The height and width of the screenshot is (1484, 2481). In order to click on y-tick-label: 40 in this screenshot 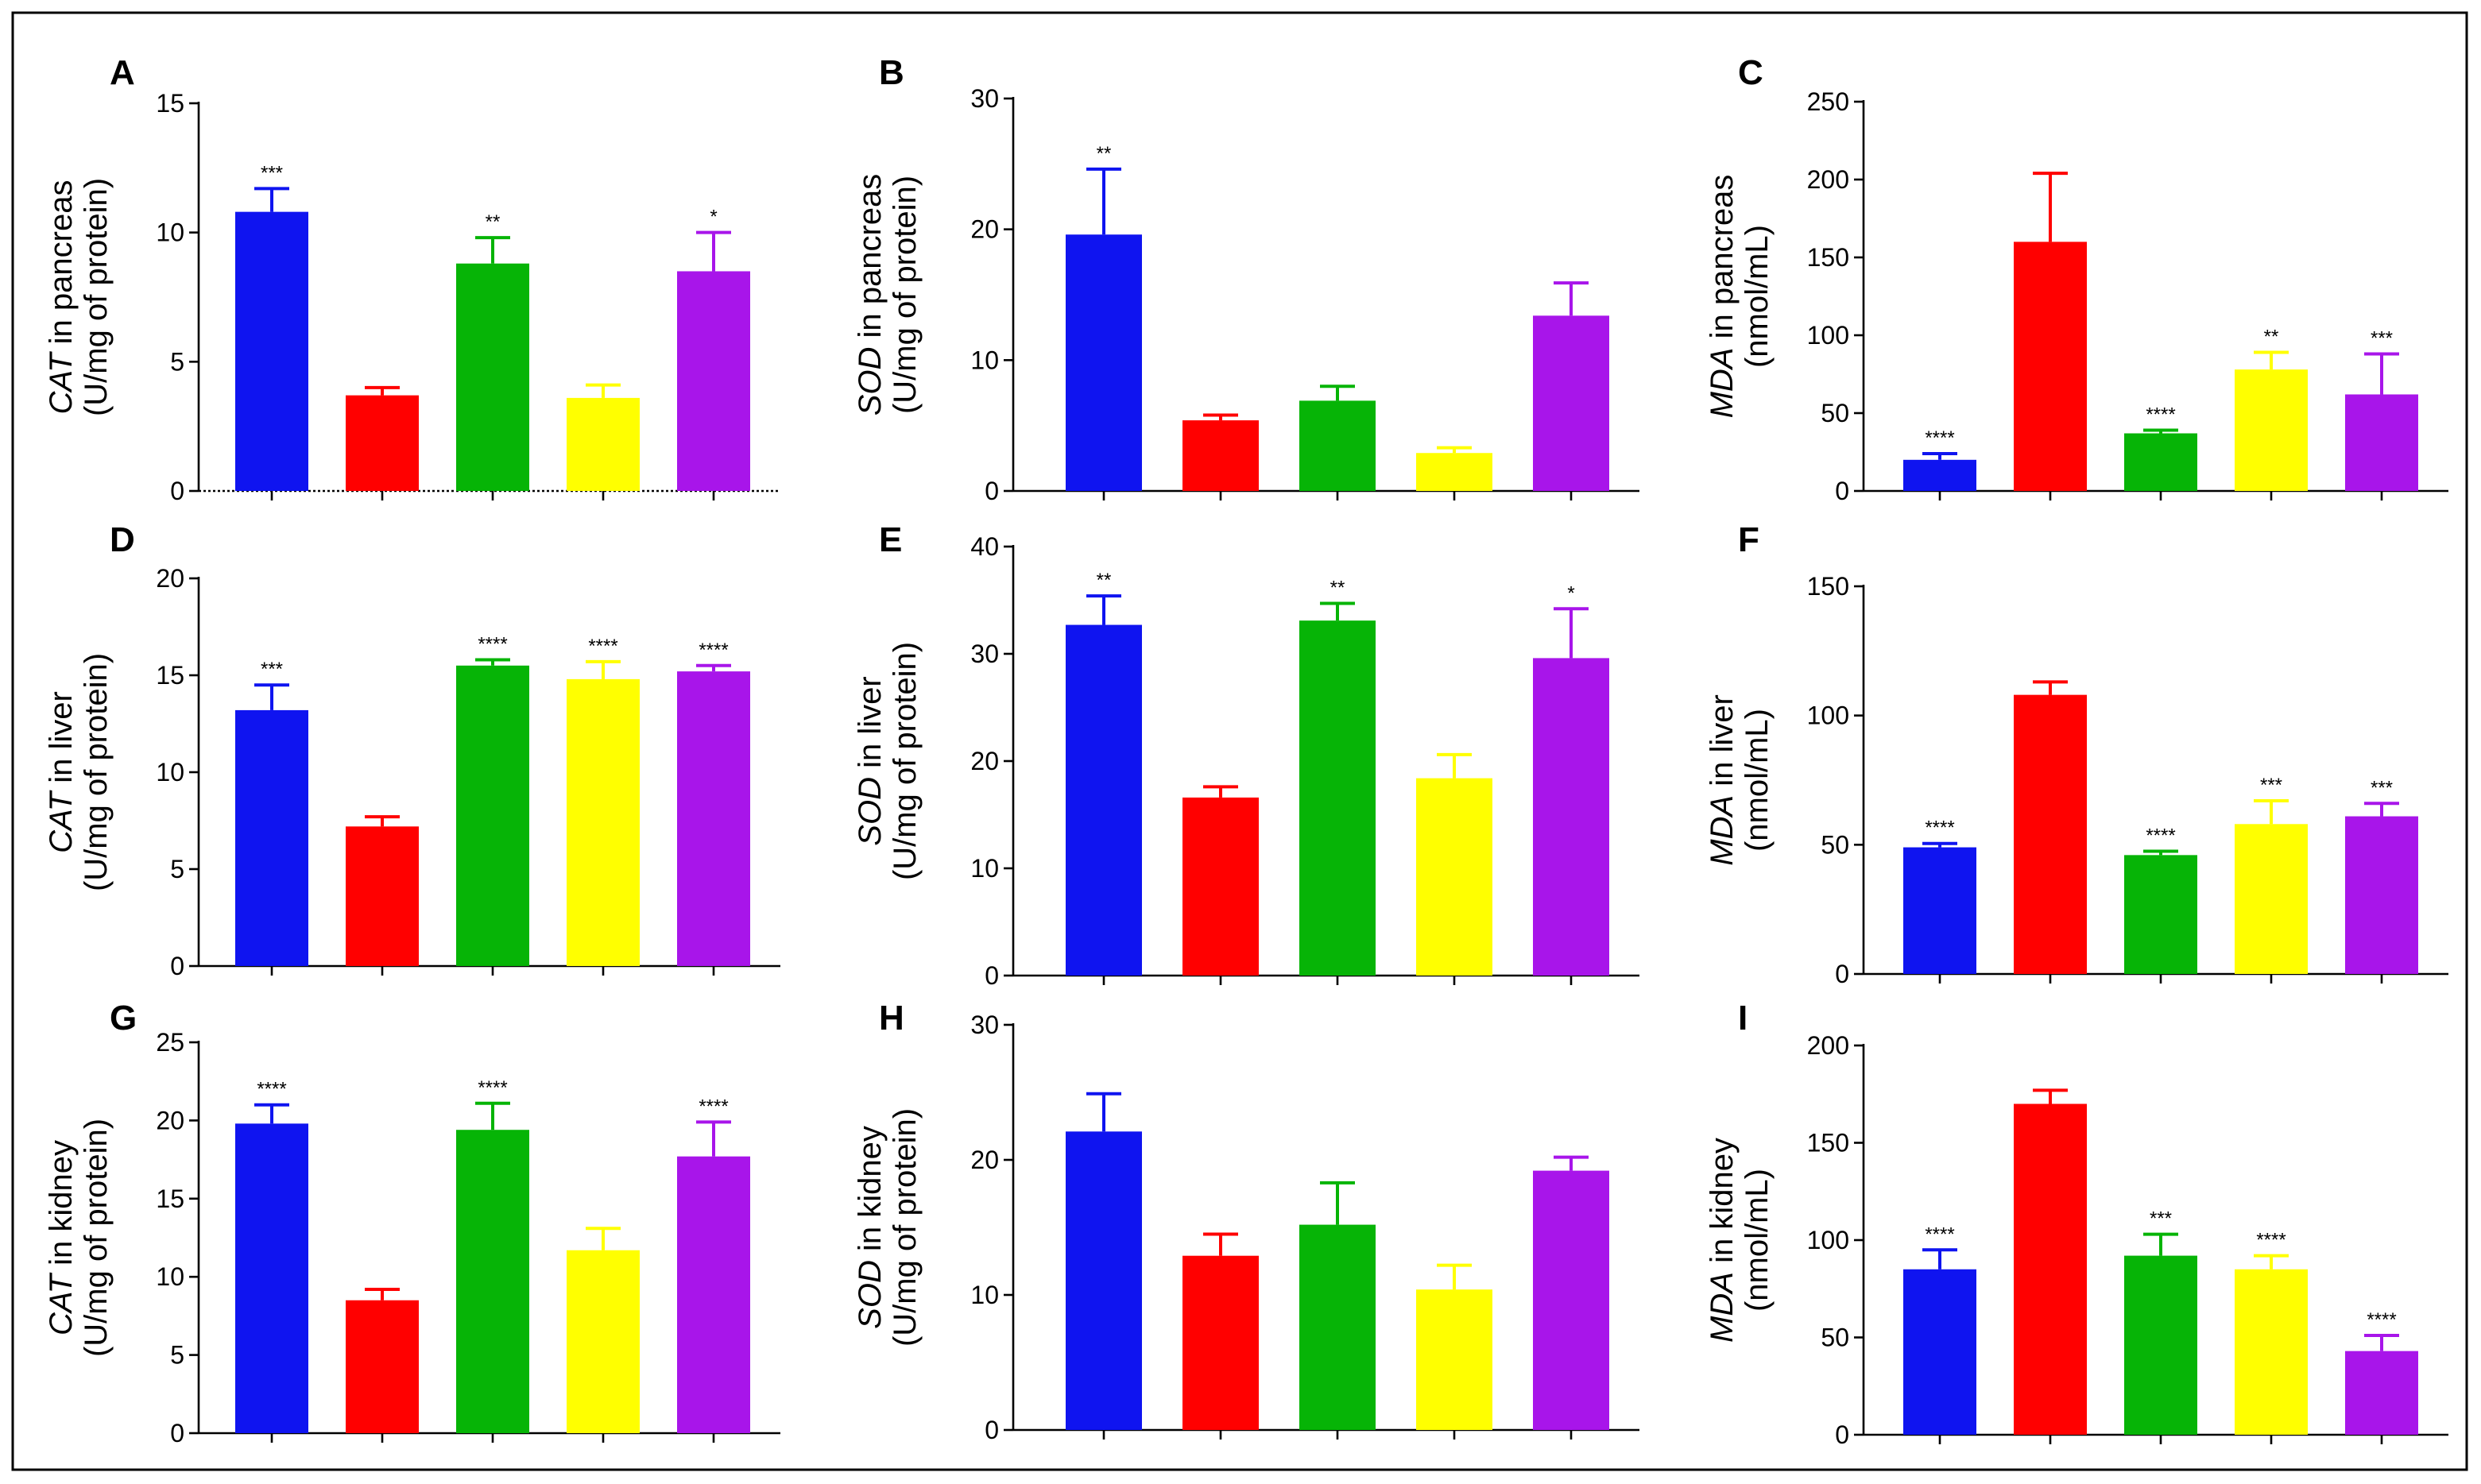, I will do `click(984, 547)`.